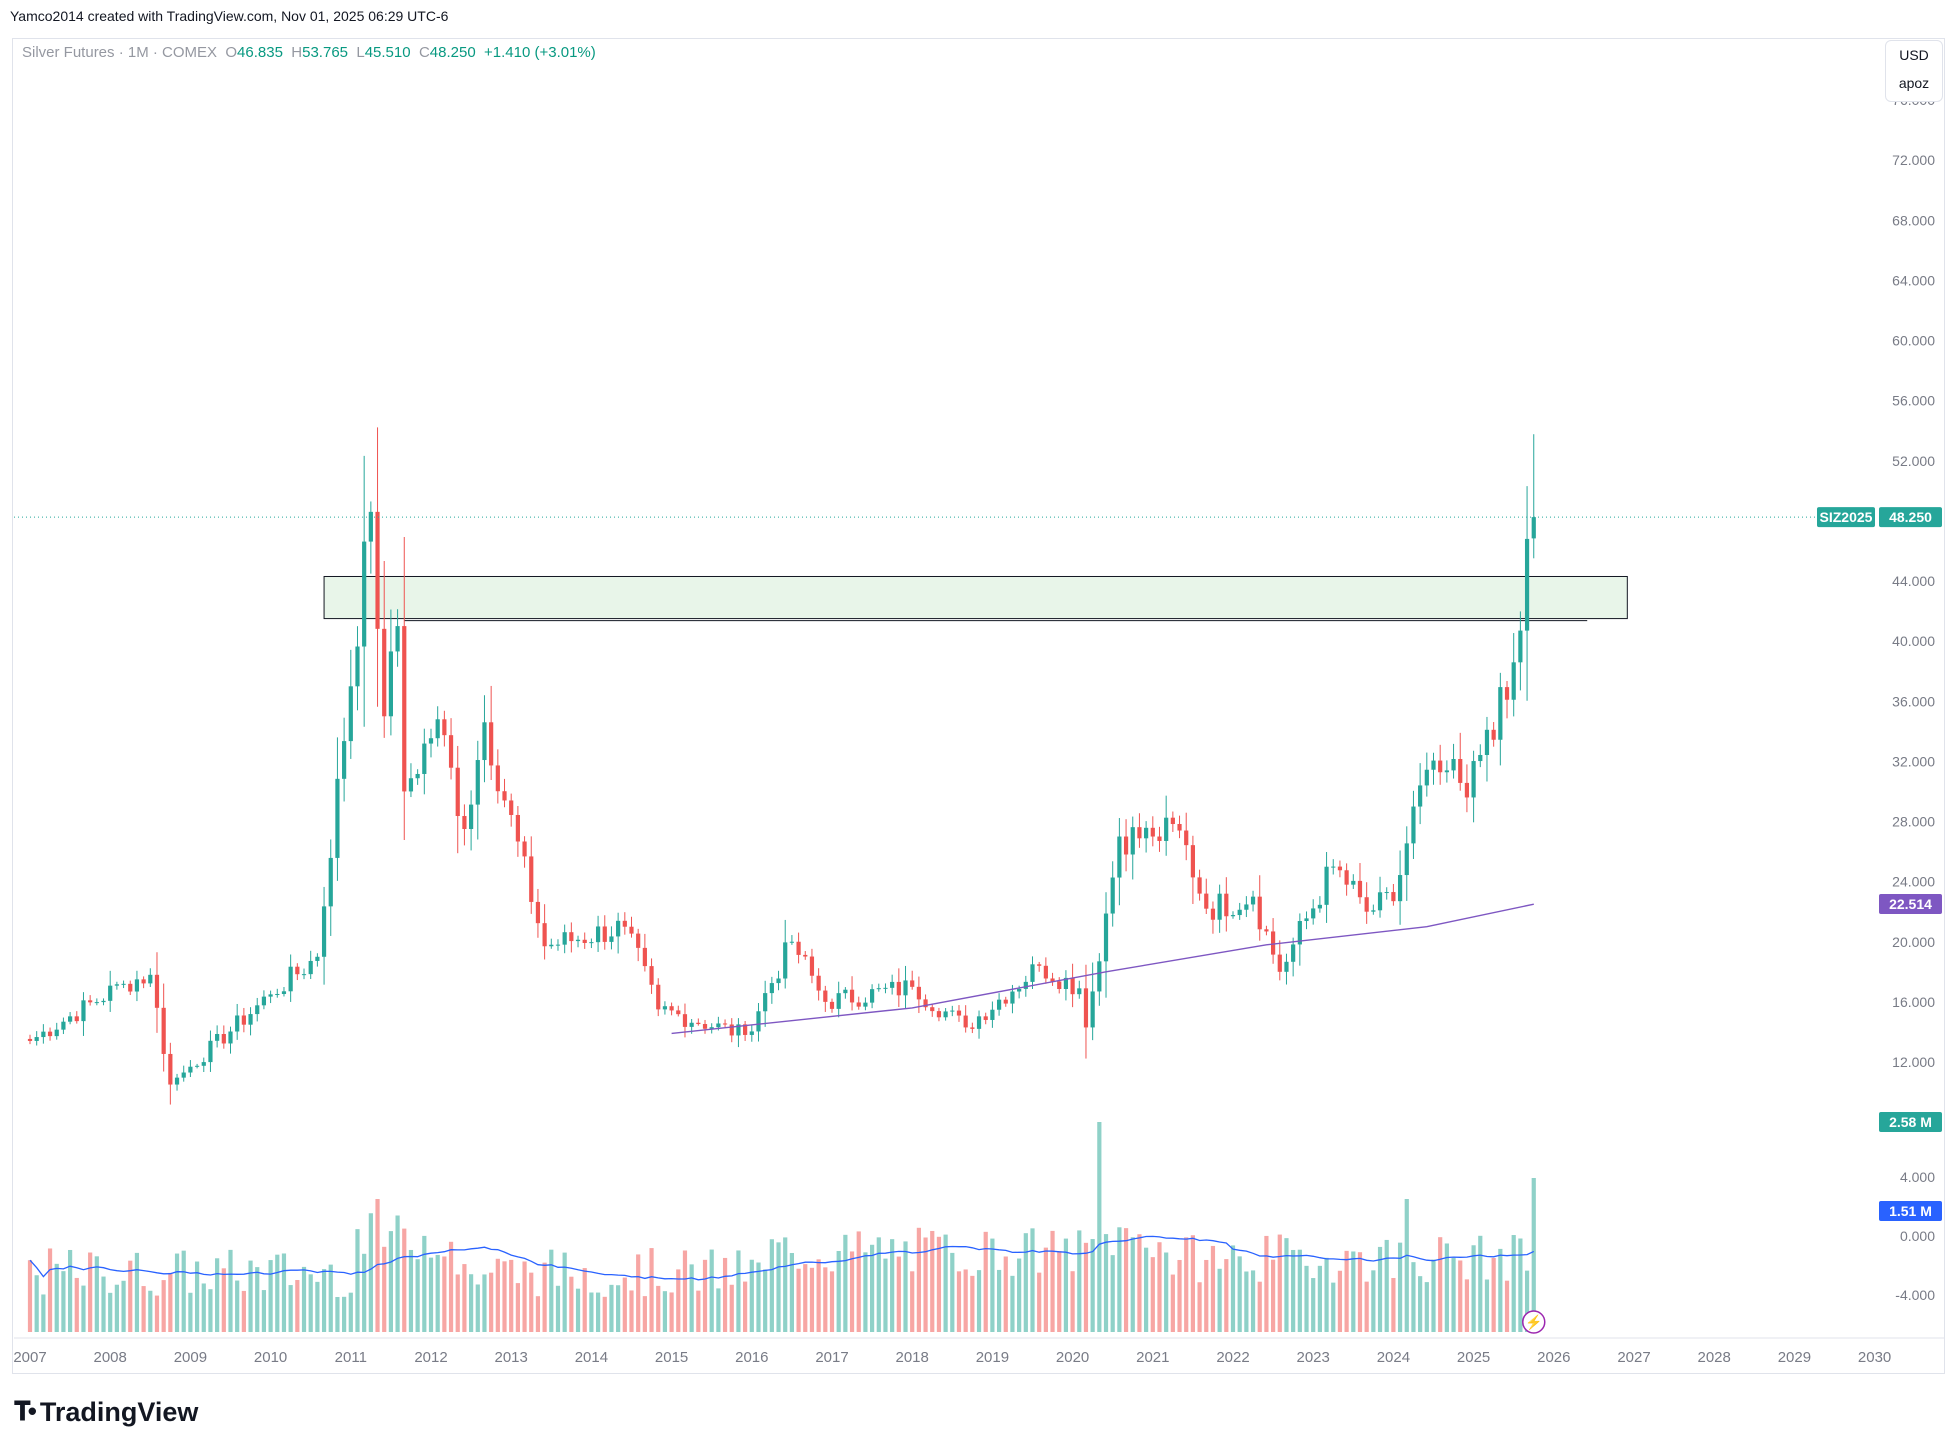 This screenshot has width=1957, height=1448. I want to click on last-price-tag-bg, so click(1910, 517).